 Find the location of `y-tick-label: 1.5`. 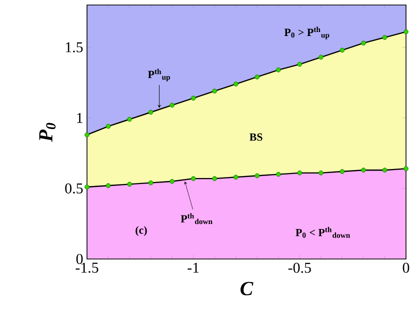

y-tick-label: 1.5 is located at coordinates (74, 47).